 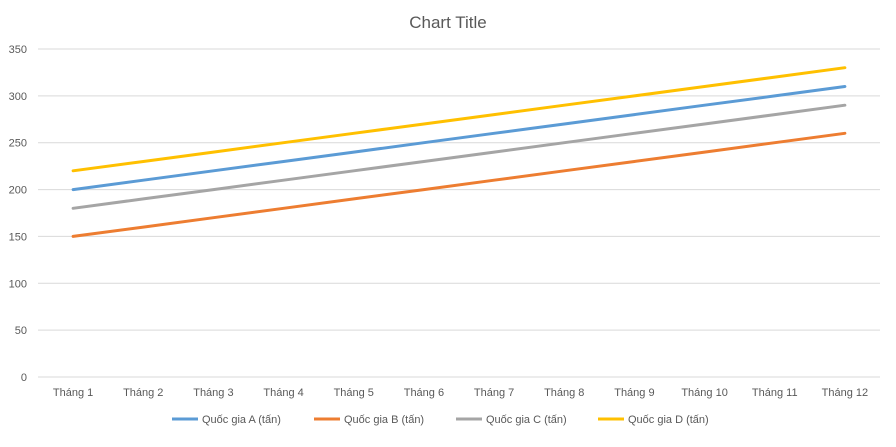 What do you see at coordinates (21, 331) in the screenshot?
I see `y-tick-label: 50` at bounding box center [21, 331].